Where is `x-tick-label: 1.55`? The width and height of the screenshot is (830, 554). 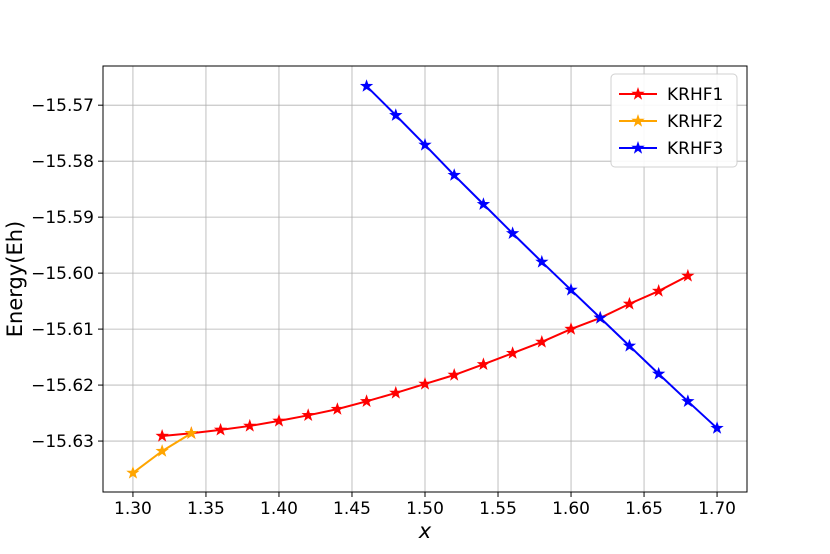
x-tick-label: 1.55 is located at coordinates (498, 509).